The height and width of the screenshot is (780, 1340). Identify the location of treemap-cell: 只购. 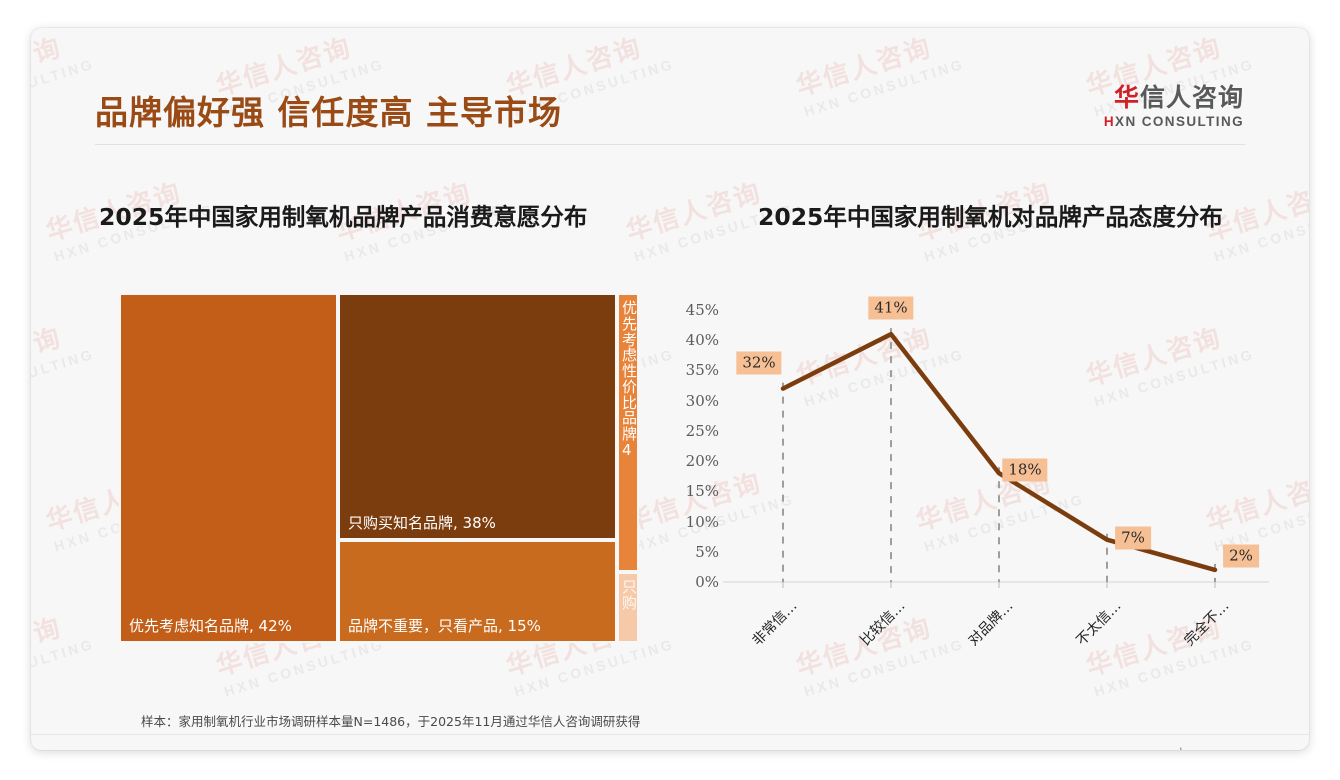
(628, 607).